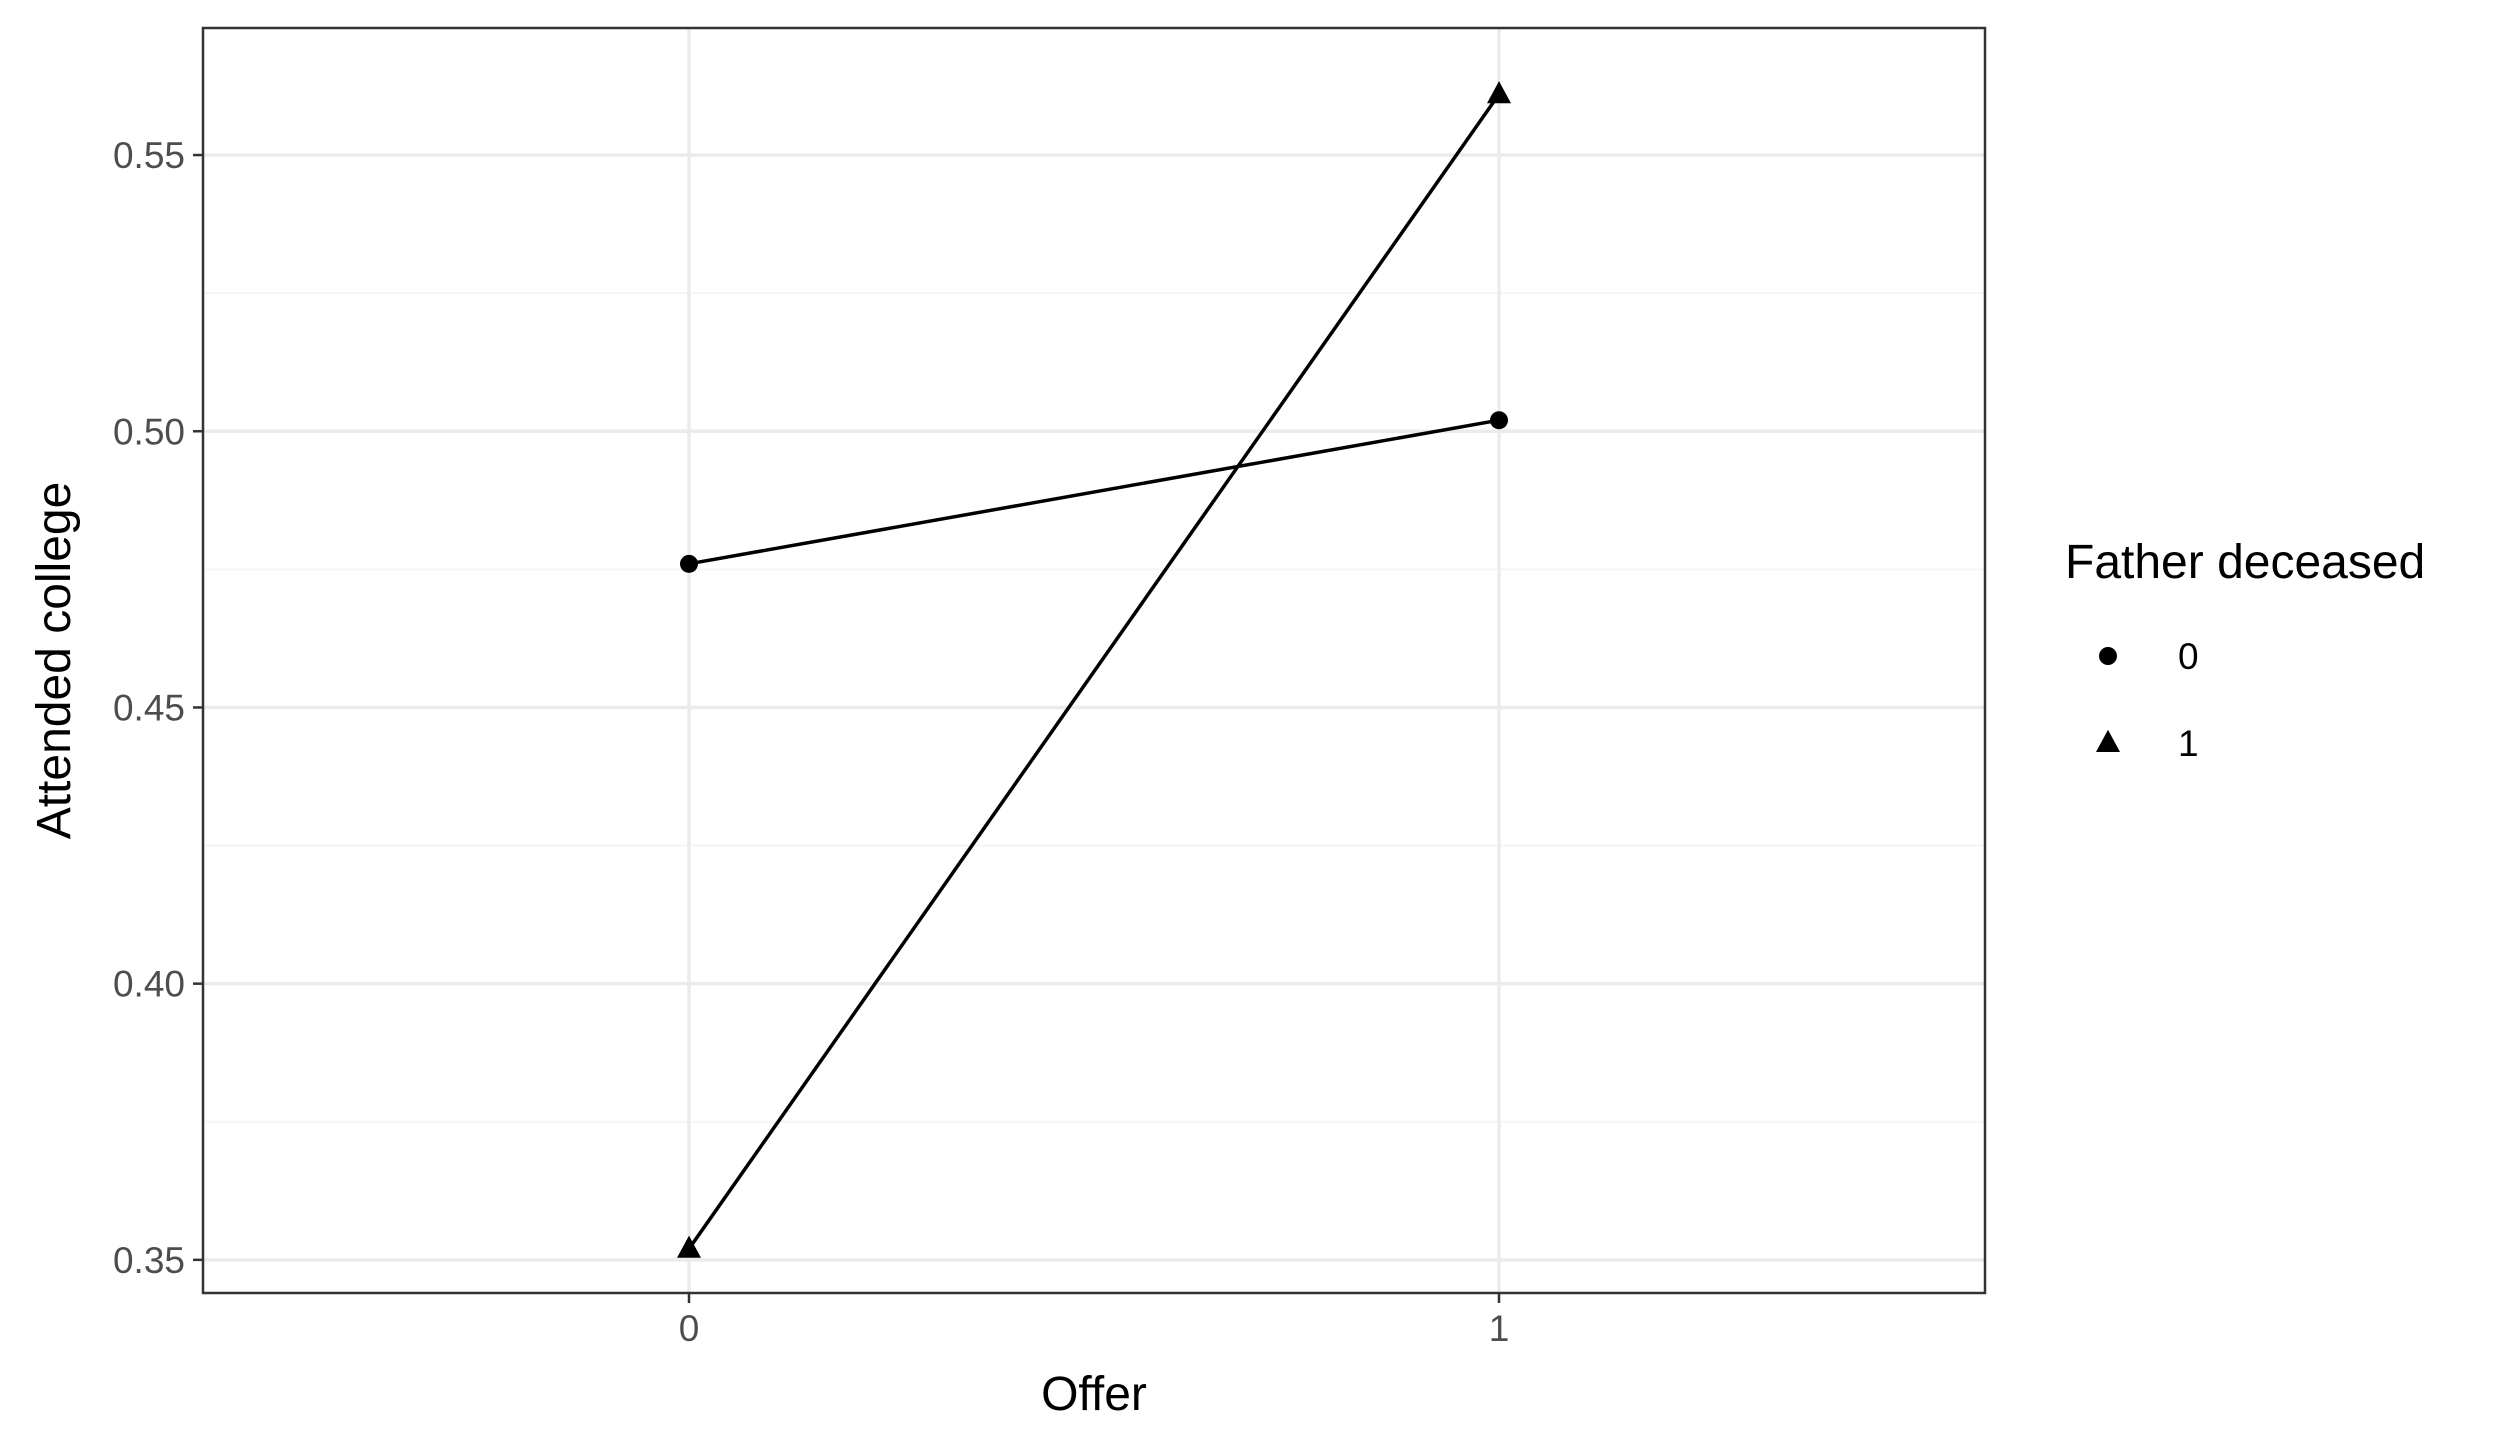  What do you see at coordinates (2108, 740) in the screenshot?
I see `legend-triangle-key` at bounding box center [2108, 740].